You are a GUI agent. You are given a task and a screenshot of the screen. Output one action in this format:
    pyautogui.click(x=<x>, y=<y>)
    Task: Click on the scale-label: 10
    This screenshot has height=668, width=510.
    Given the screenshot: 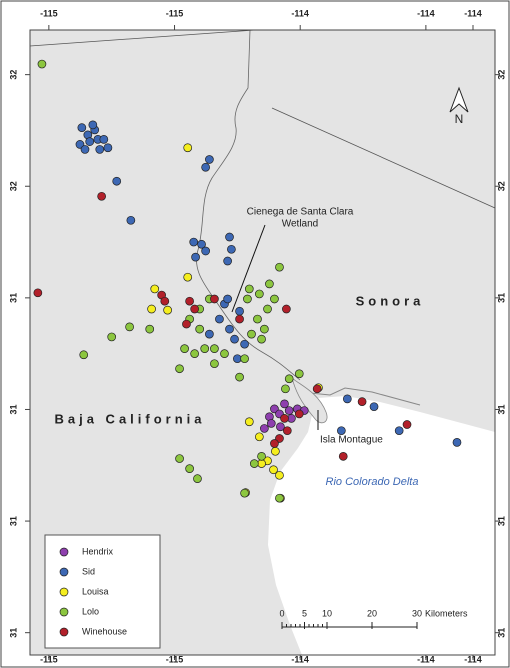 What is the action you would take?
    pyautogui.click(x=327, y=613)
    